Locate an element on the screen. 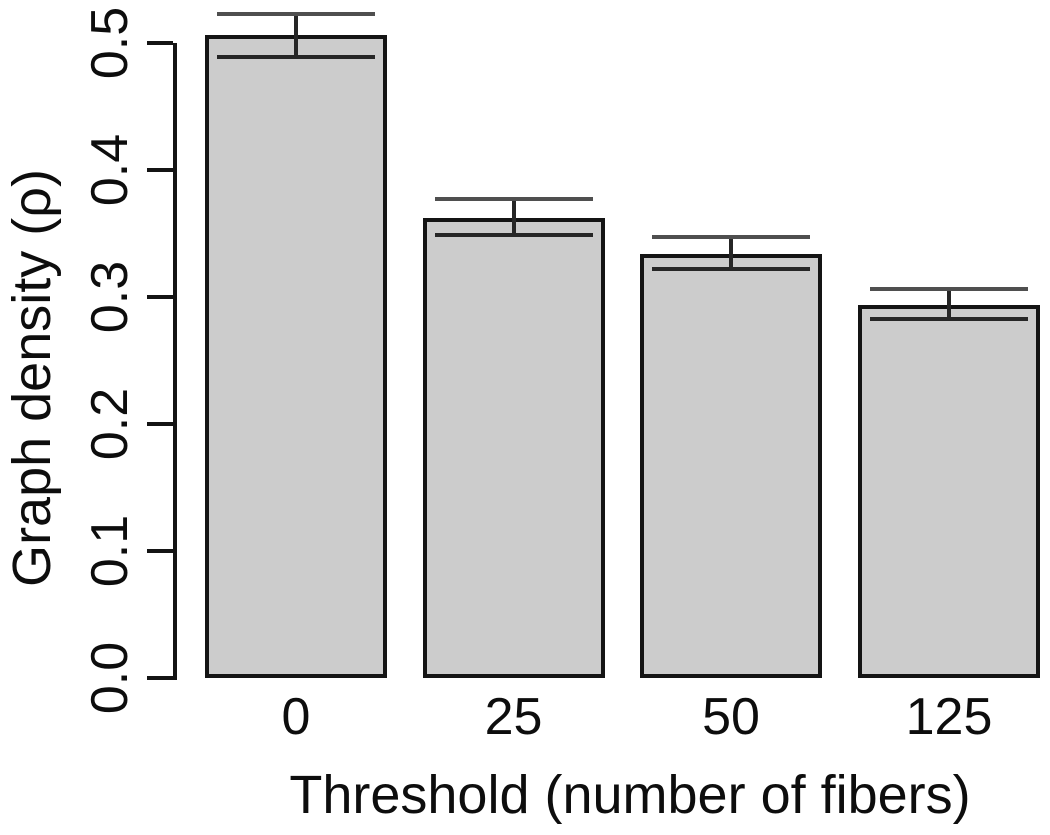 The height and width of the screenshot is (835, 1050). y-axis-tick-label: 0.5 is located at coordinates (110, 43).